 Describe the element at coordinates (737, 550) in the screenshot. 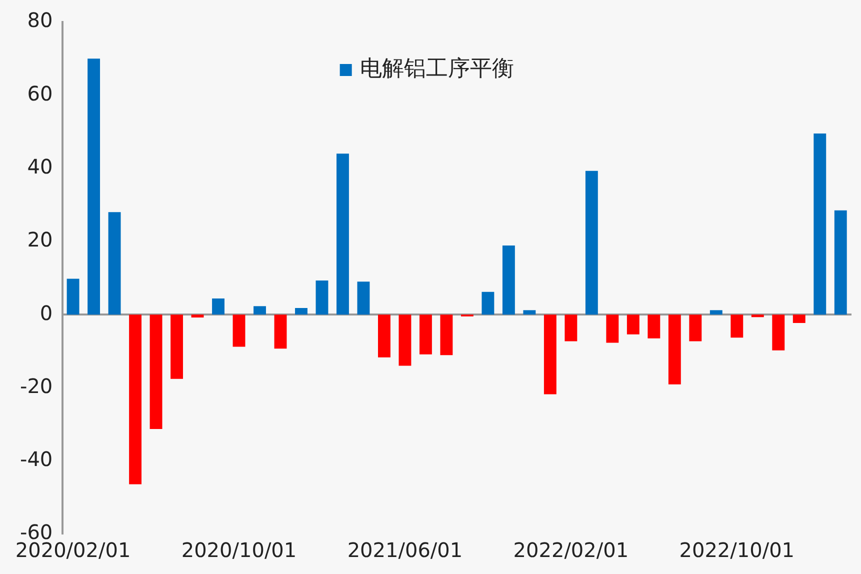

I see `x-tick-label: 2022/10/01` at that location.